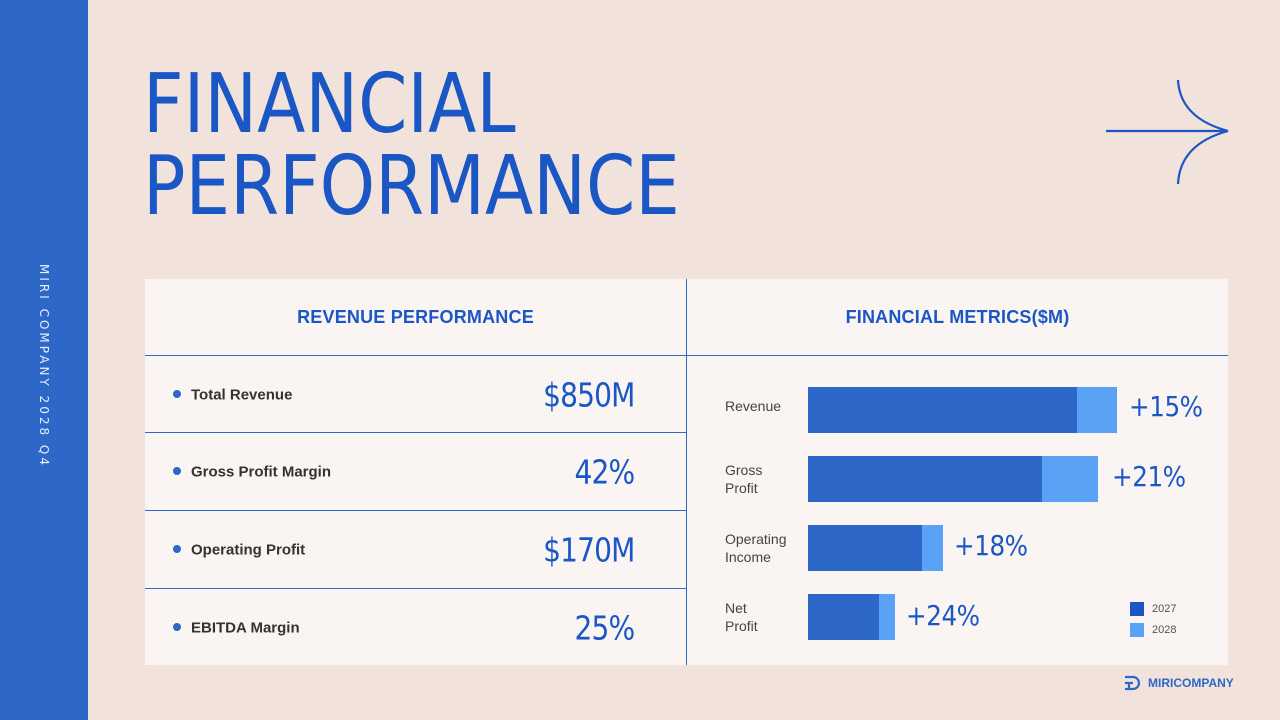  What do you see at coordinates (588, 394) in the screenshot?
I see `row-value: $850M` at bounding box center [588, 394].